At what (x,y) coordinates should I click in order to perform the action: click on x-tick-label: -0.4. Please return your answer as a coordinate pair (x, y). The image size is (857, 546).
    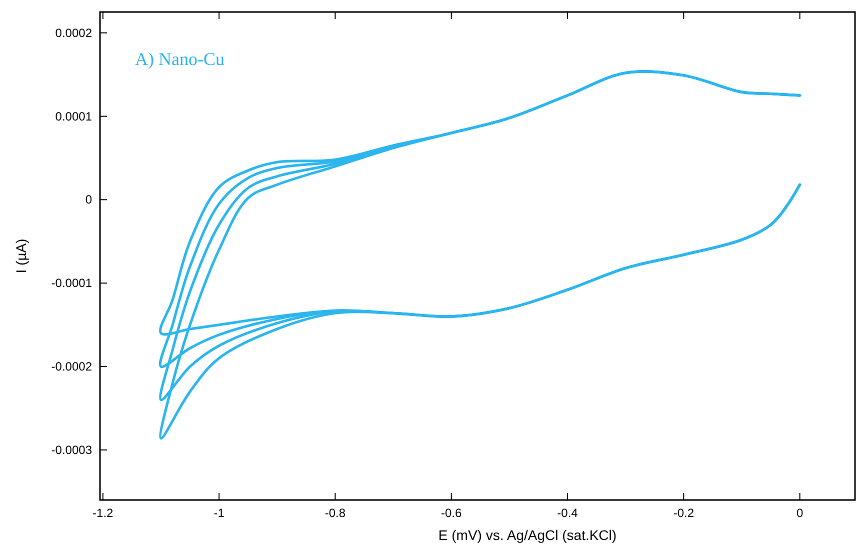
    Looking at the image, I should click on (567, 513).